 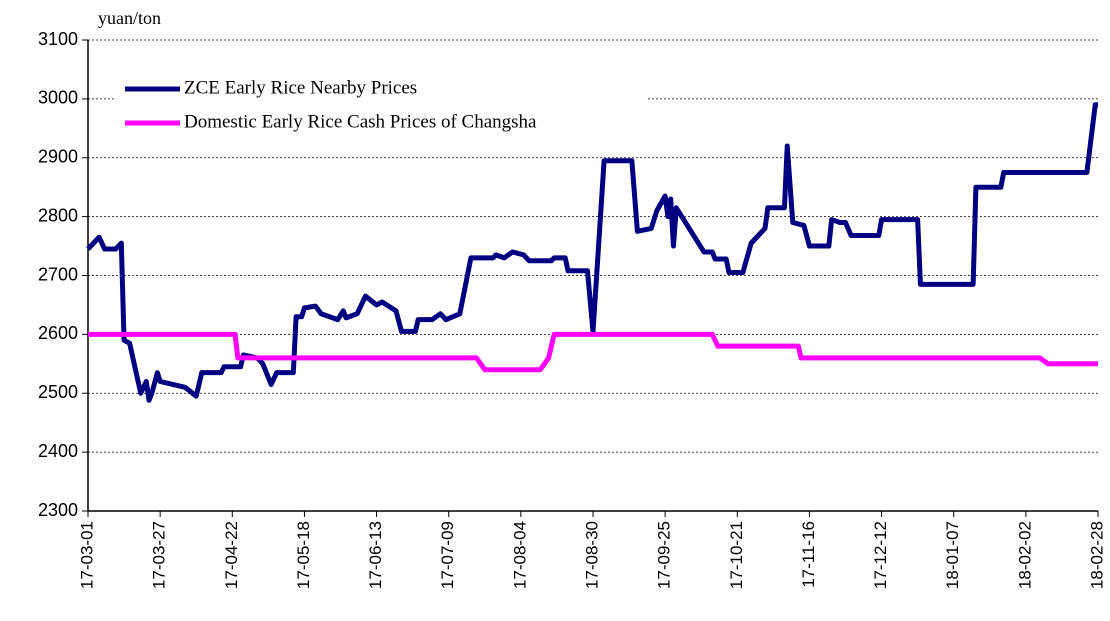 What do you see at coordinates (1024, 555) in the screenshot?
I see `x-tick-label: 18-02-02` at bounding box center [1024, 555].